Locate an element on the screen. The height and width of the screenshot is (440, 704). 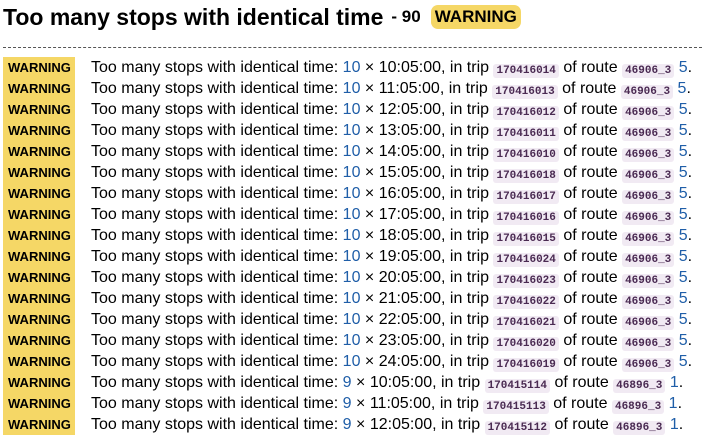
trip-id: 170416018 is located at coordinates (526, 175).